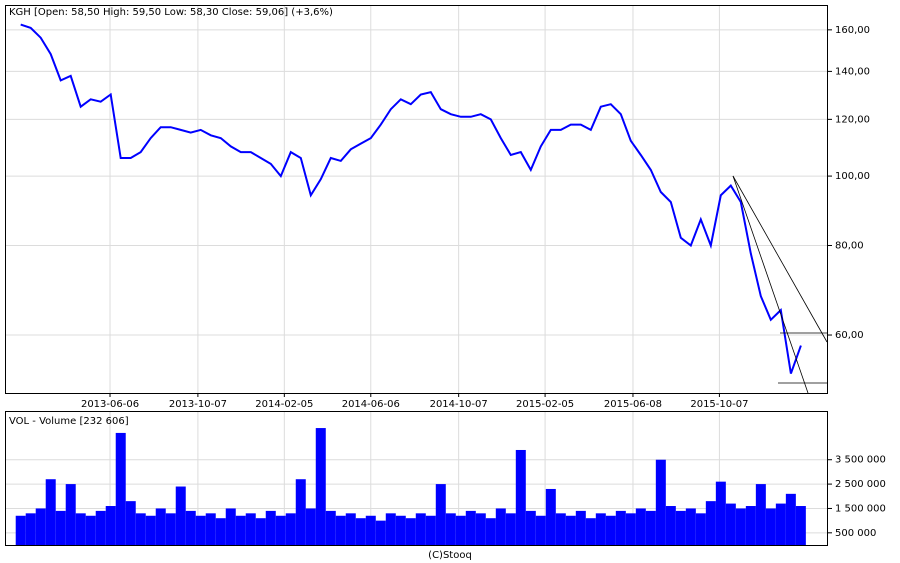  I want to click on trend-lines, so click(780, 284).